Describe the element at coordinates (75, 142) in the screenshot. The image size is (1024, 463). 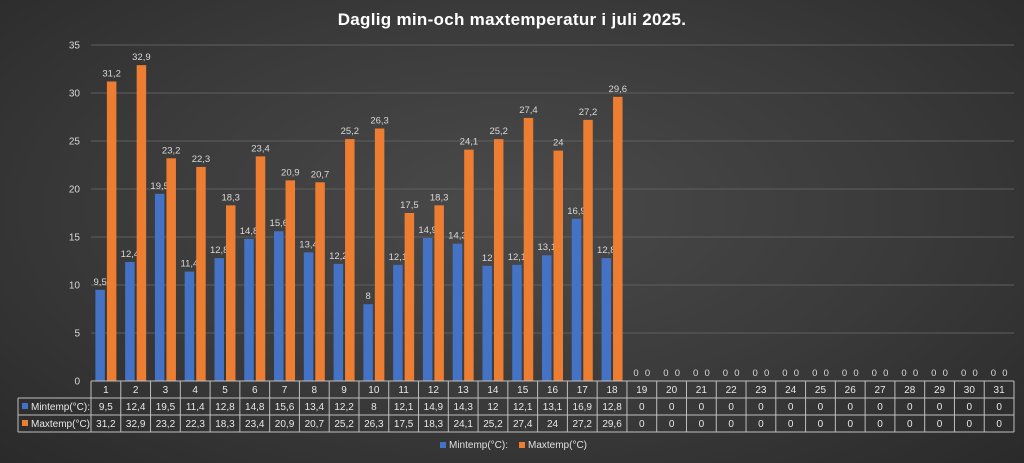
I see `y-tick-label: 25` at that location.